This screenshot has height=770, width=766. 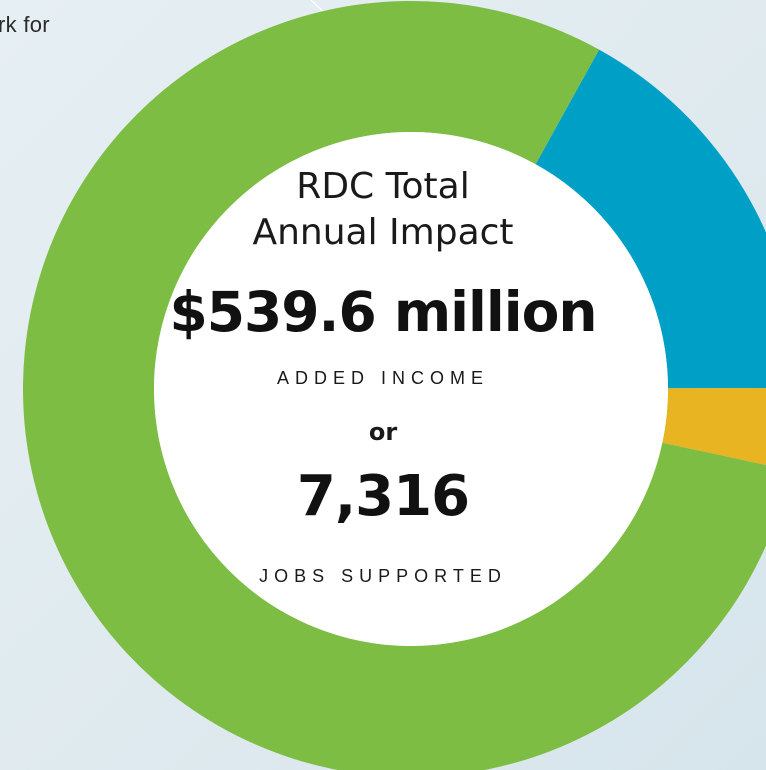 What do you see at coordinates (25, 24) in the screenshot?
I see `text-fragment: rk for` at bounding box center [25, 24].